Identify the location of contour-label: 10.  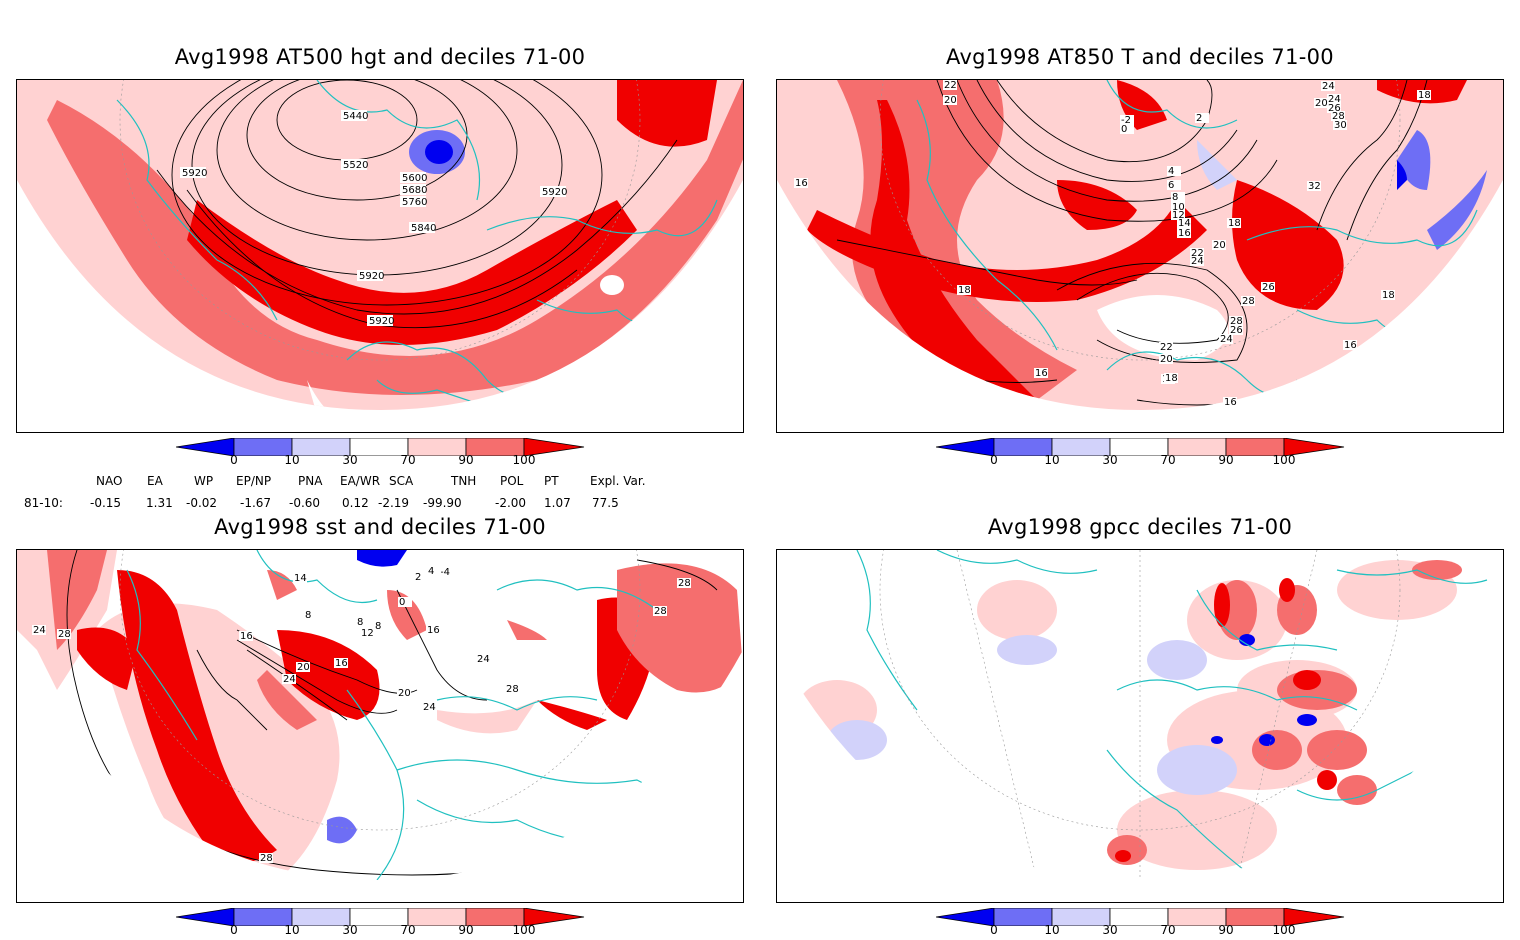
(1178, 207).